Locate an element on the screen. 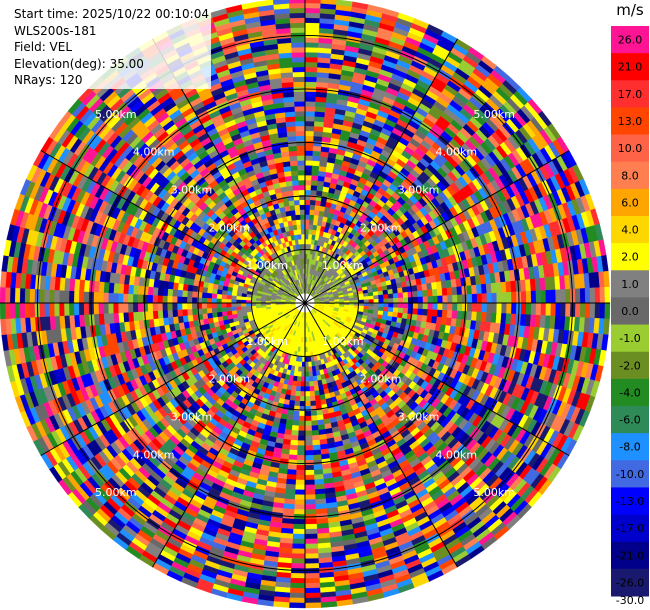  colorbar-segments is located at coordinates (630, 311).